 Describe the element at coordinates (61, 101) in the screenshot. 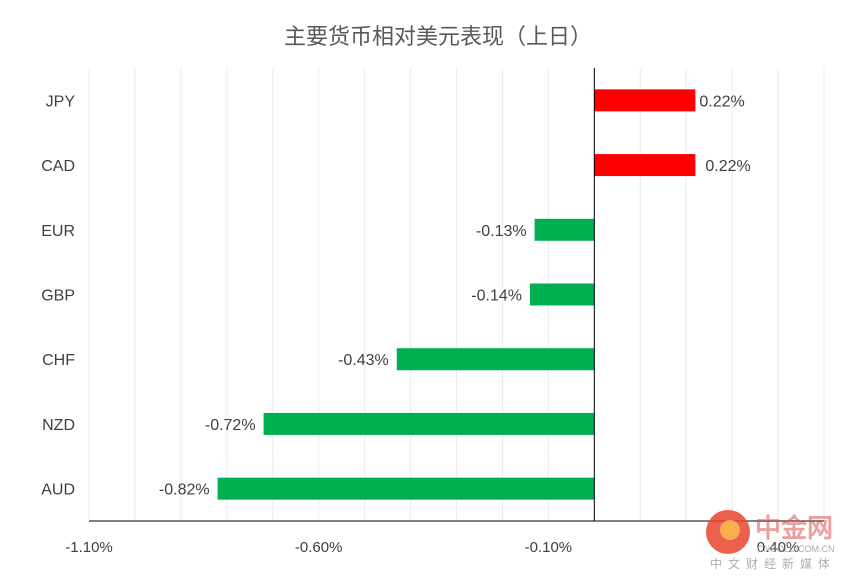

I see `category-label: JPY` at that location.